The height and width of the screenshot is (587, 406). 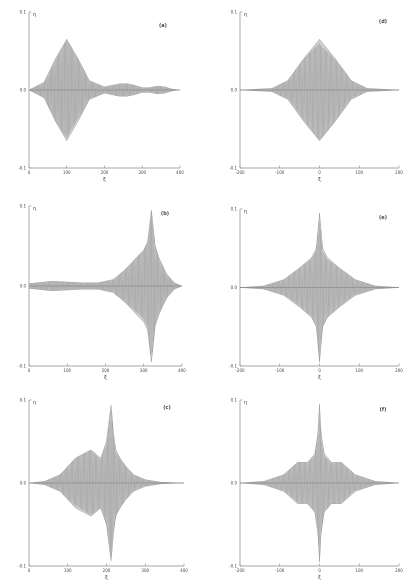 I want to click on chart-panel-c: 0.1 0.0 -0.10 100 200 300 400 ξ η (c), so click(x=103, y=489).